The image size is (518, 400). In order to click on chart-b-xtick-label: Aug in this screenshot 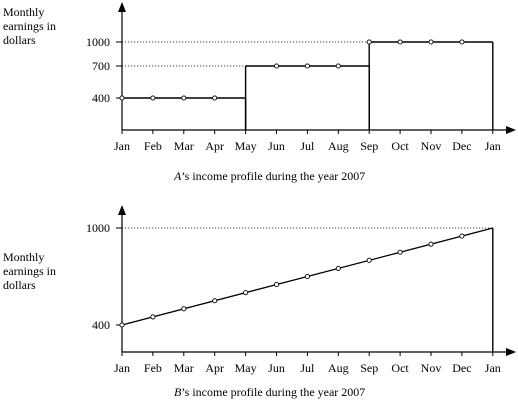, I will do `click(338, 368)`.